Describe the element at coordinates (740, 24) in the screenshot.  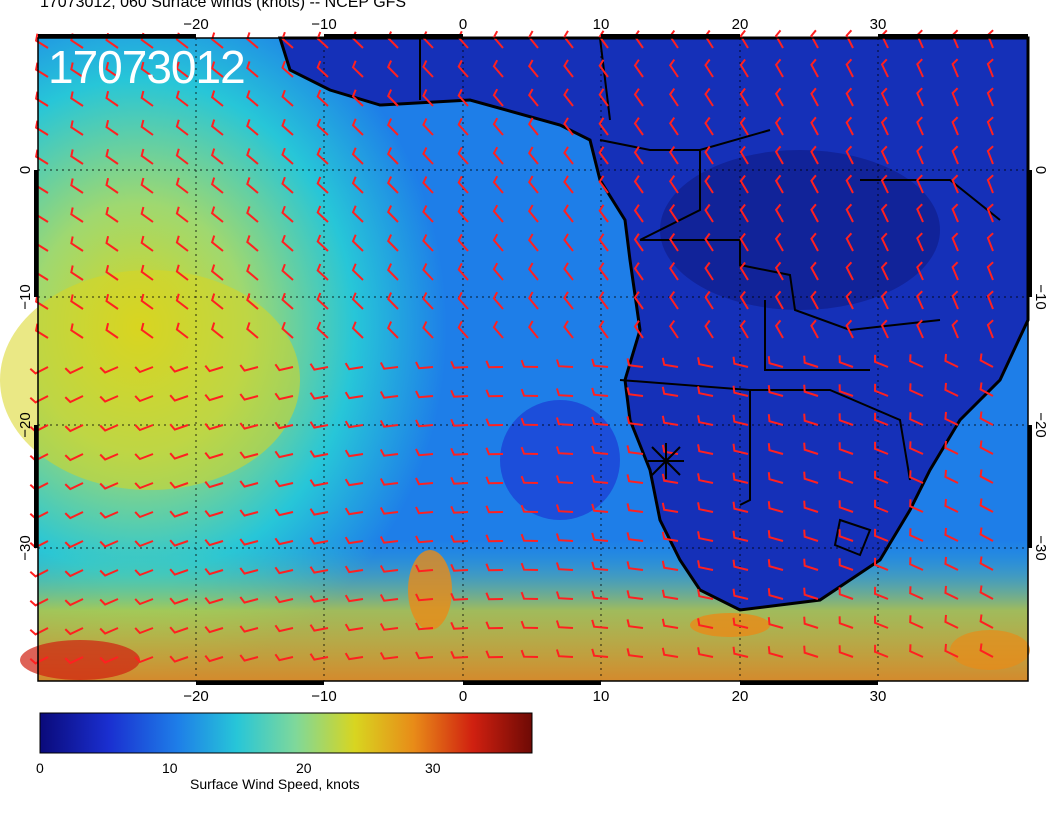
I see `lon-label-top: 20` at that location.